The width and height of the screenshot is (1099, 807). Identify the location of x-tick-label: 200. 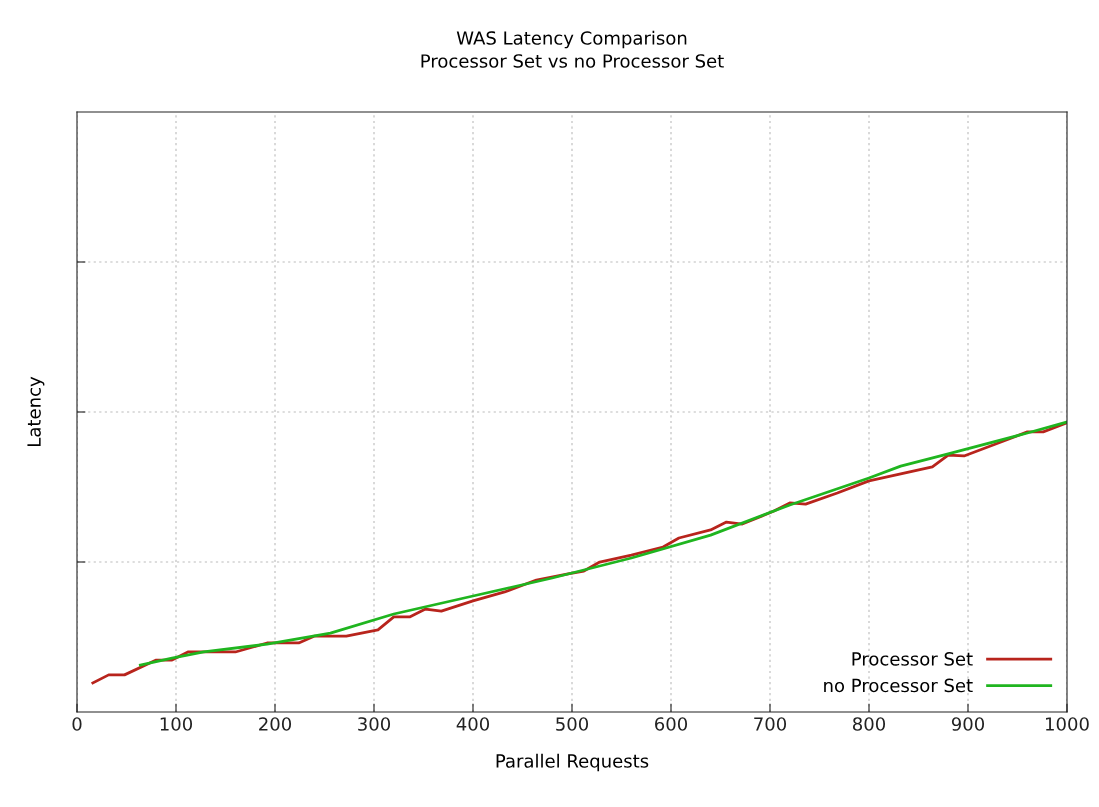
(275, 724).